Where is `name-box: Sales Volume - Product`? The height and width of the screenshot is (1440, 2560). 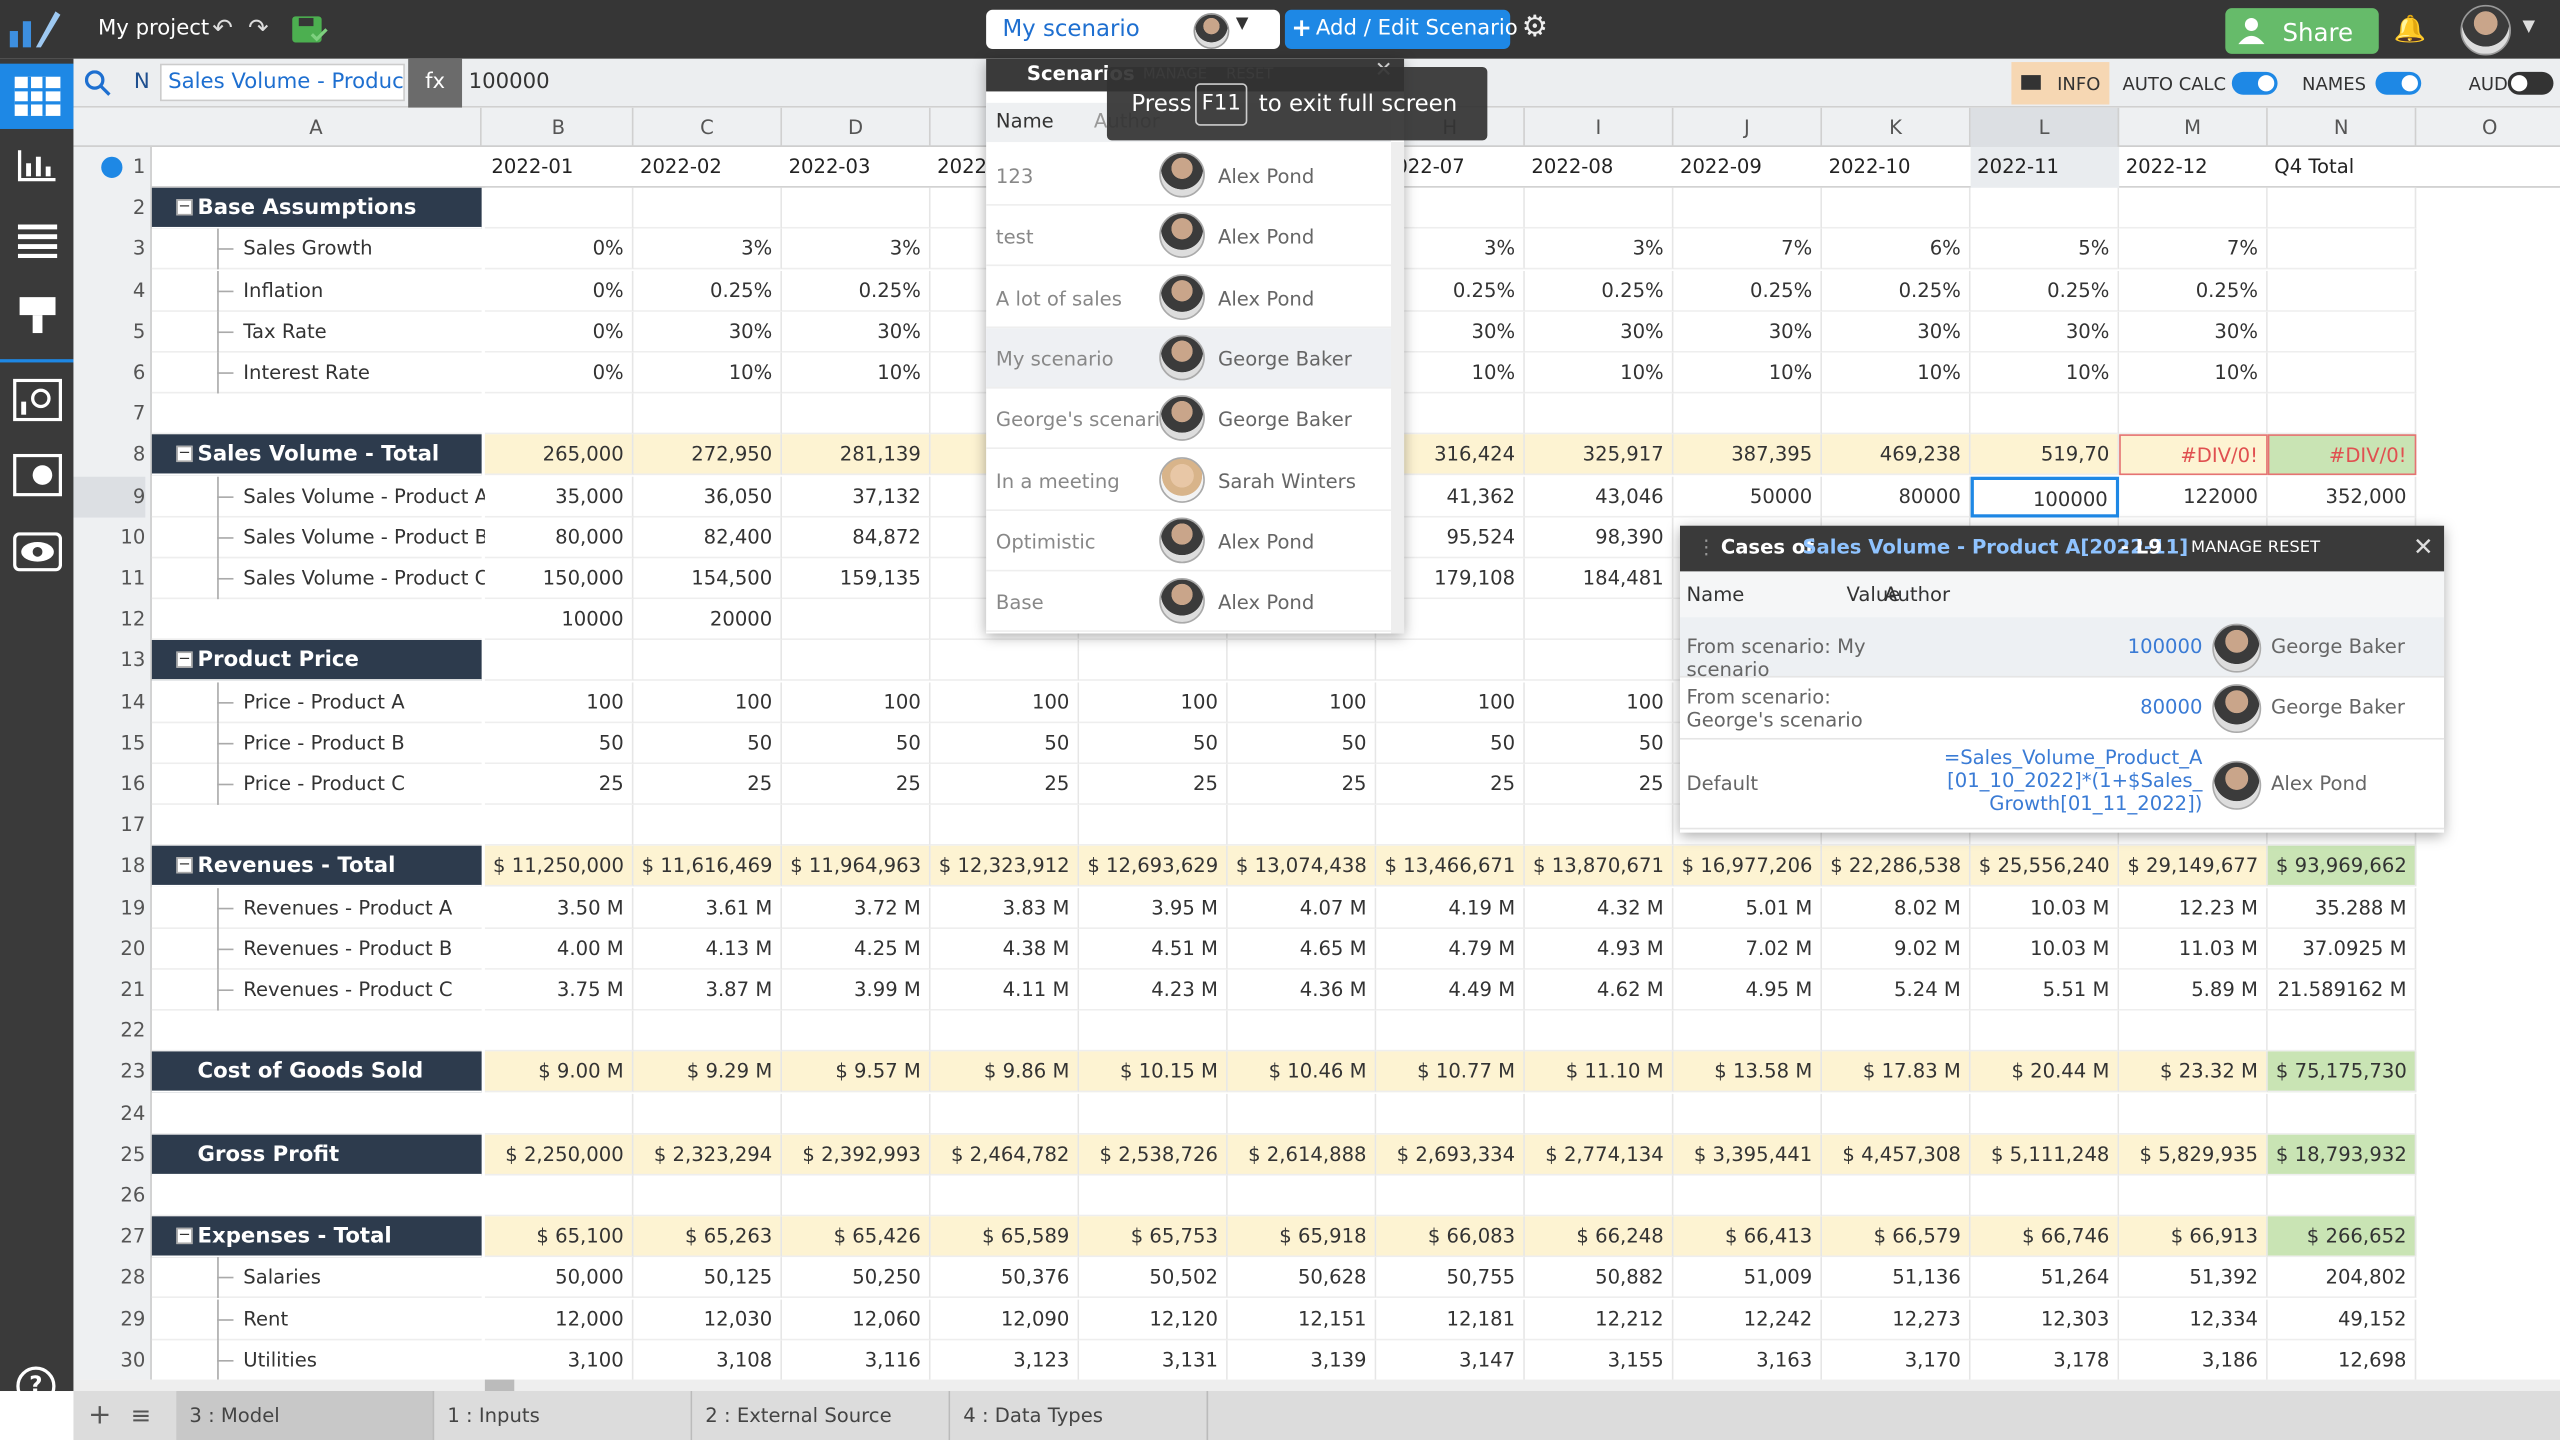 name-box: Sales Volume - Product is located at coordinates (282, 82).